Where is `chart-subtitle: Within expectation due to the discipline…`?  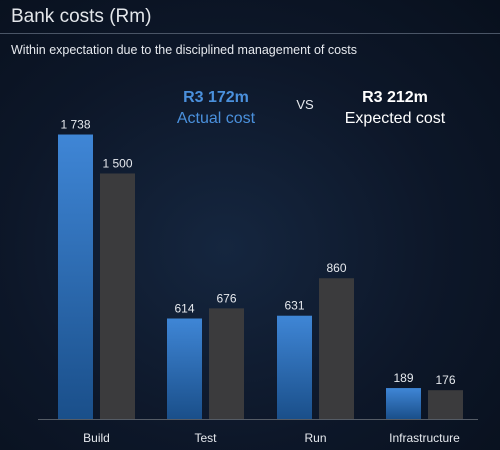 chart-subtitle: Within expectation due to the discipline… is located at coordinates (184, 50).